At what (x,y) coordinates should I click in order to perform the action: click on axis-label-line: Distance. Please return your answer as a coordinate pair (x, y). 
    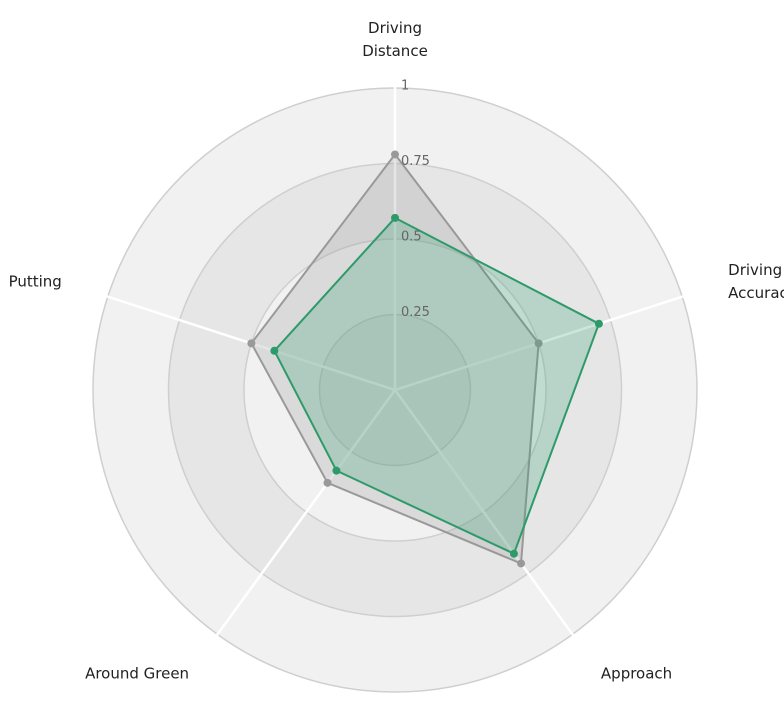
    Looking at the image, I should click on (395, 51).